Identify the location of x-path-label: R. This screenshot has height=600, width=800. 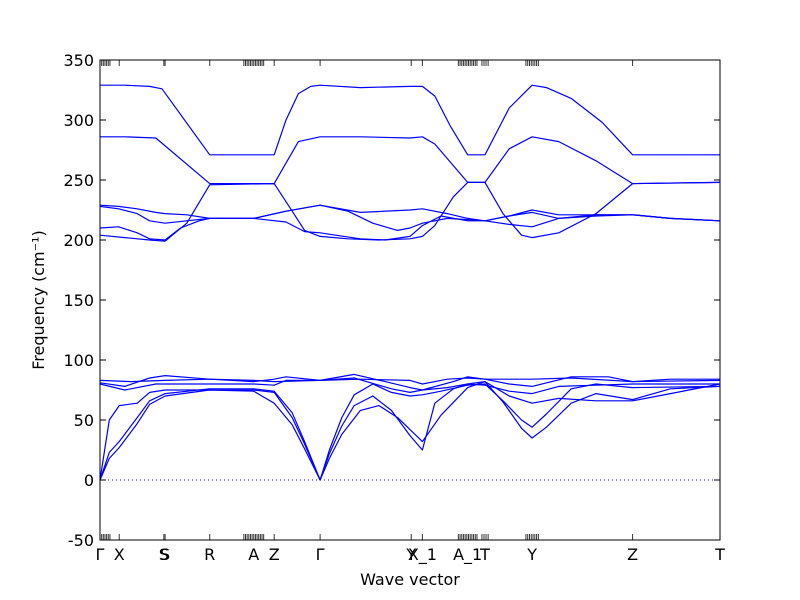
(209, 554).